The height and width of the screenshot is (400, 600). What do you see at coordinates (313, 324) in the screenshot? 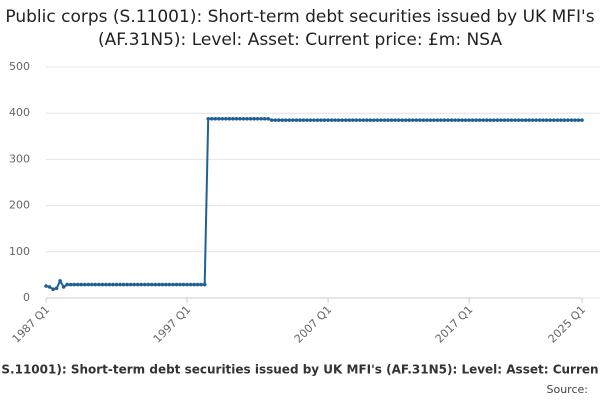
I see `x-tick-label: 2007 Q1` at bounding box center [313, 324].